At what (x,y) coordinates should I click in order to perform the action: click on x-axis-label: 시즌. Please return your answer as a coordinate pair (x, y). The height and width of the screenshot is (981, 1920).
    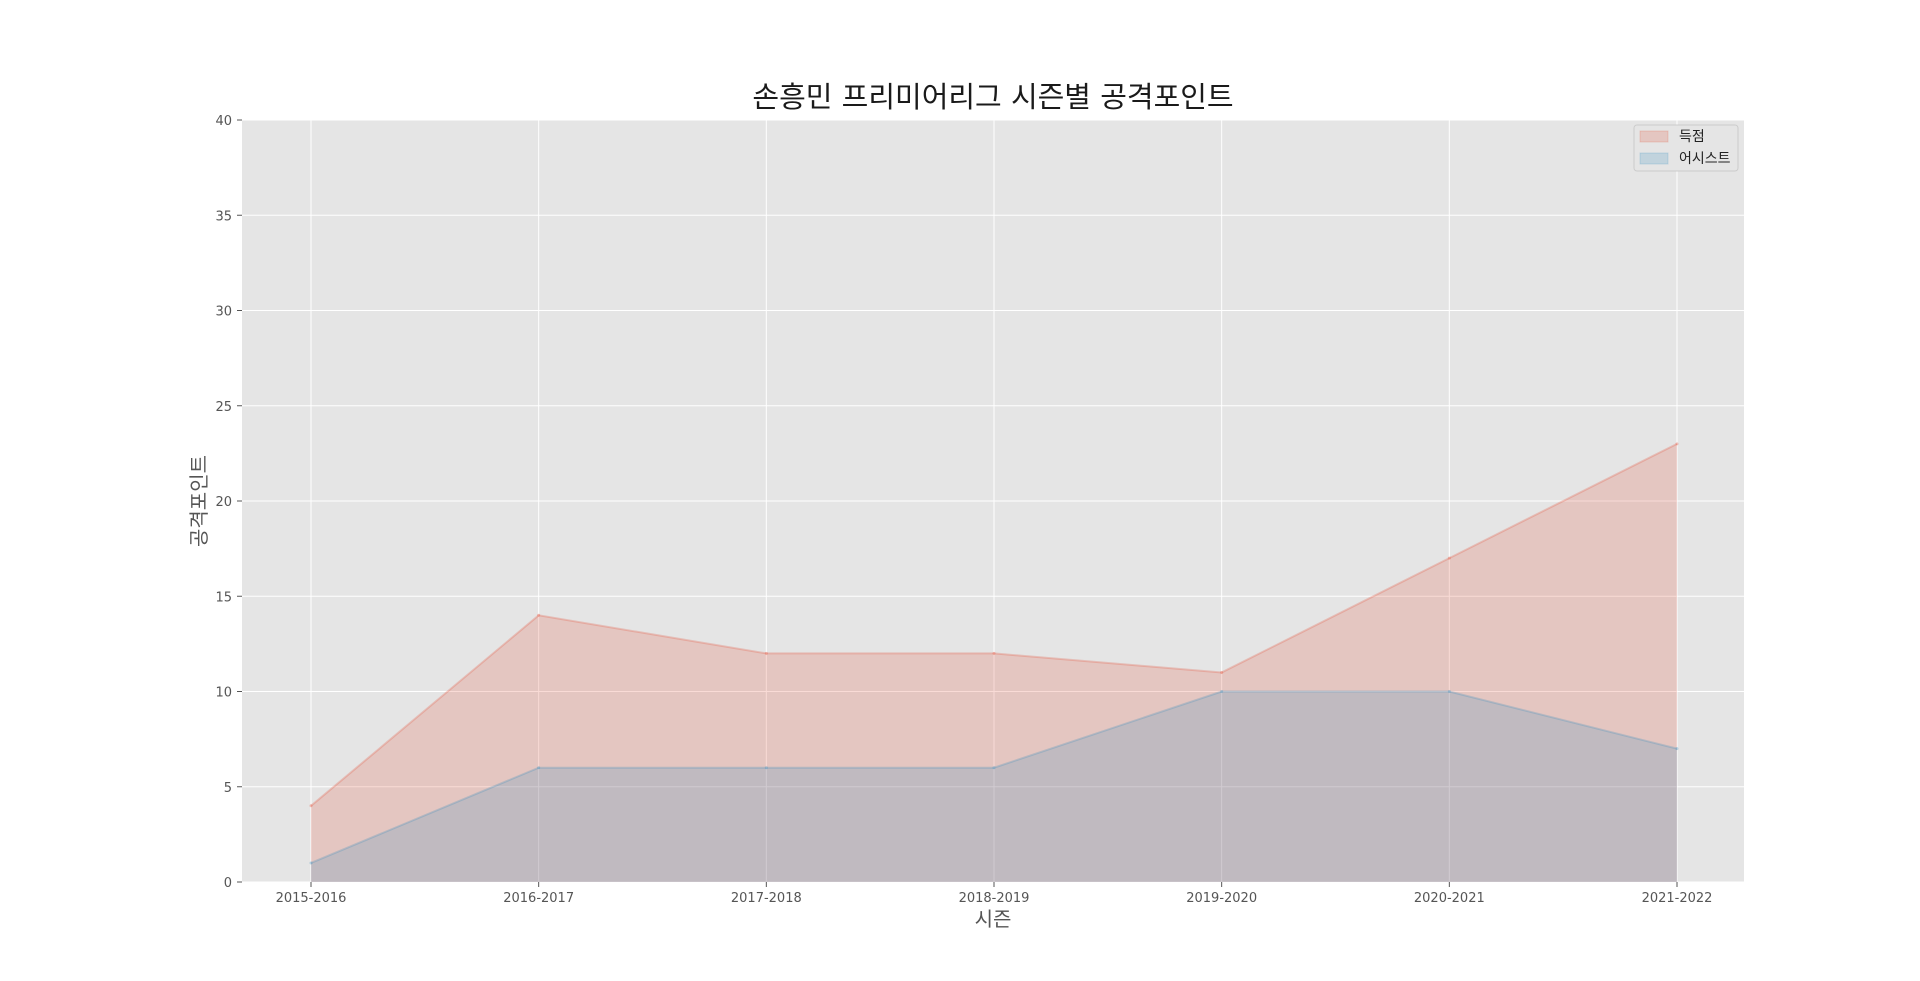
    Looking at the image, I should click on (993, 919).